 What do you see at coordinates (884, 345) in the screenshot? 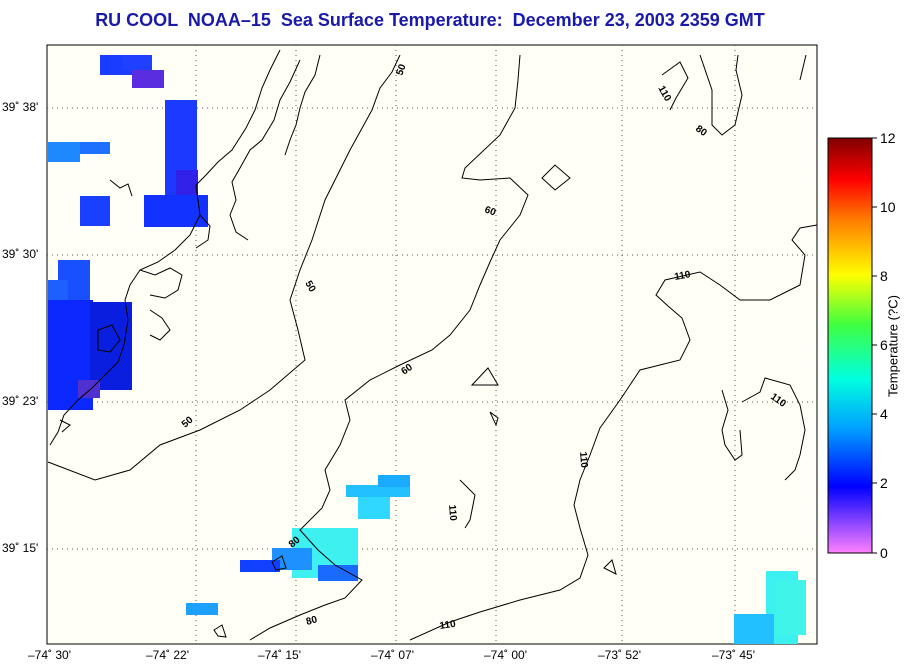
I see `colorbar-tick-label: 6` at bounding box center [884, 345].